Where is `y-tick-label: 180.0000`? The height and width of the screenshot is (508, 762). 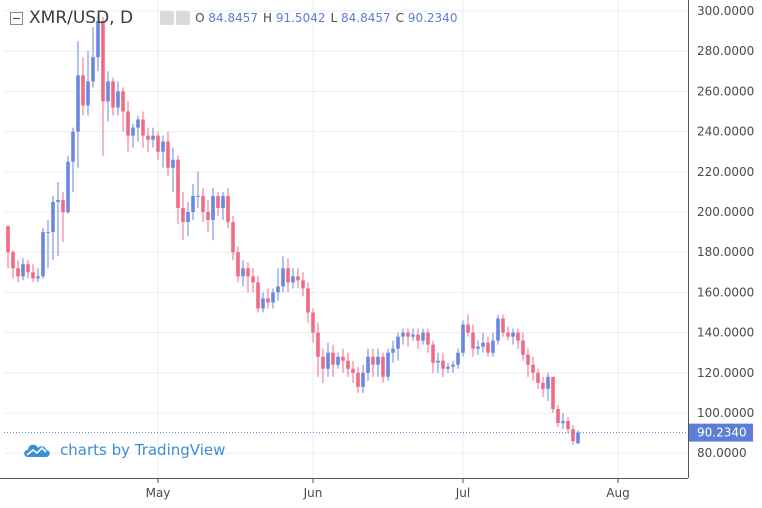 y-tick-label: 180.0000 is located at coordinates (725, 252).